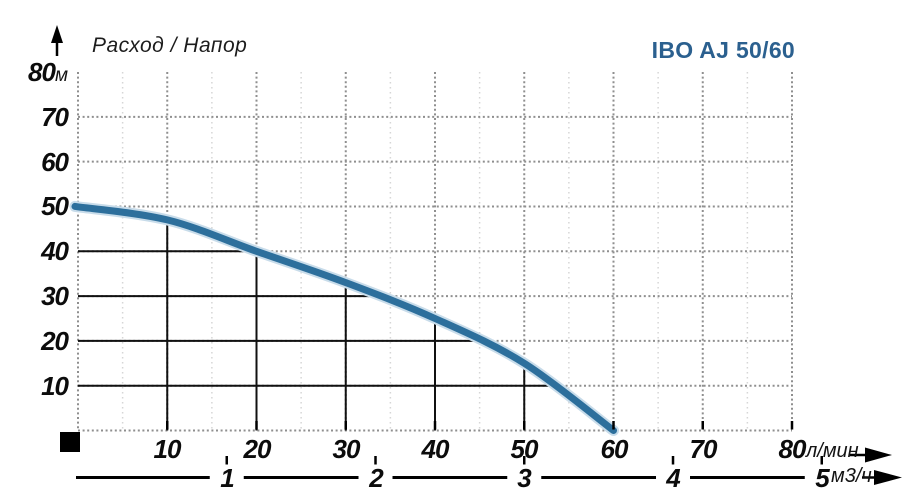 The height and width of the screenshot is (501, 915). I want to click on x-tick-label-60: 60, so click(614, 449).